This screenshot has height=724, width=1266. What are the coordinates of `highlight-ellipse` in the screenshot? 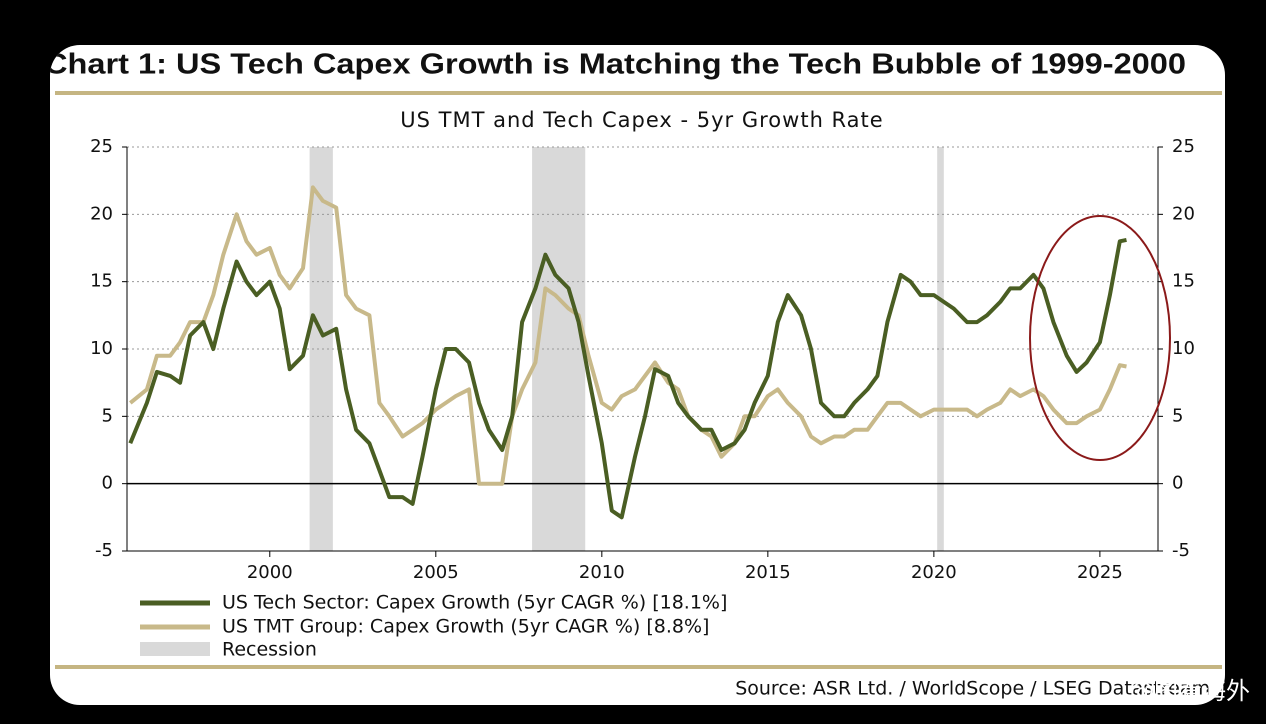 It's located at (1100, 338).